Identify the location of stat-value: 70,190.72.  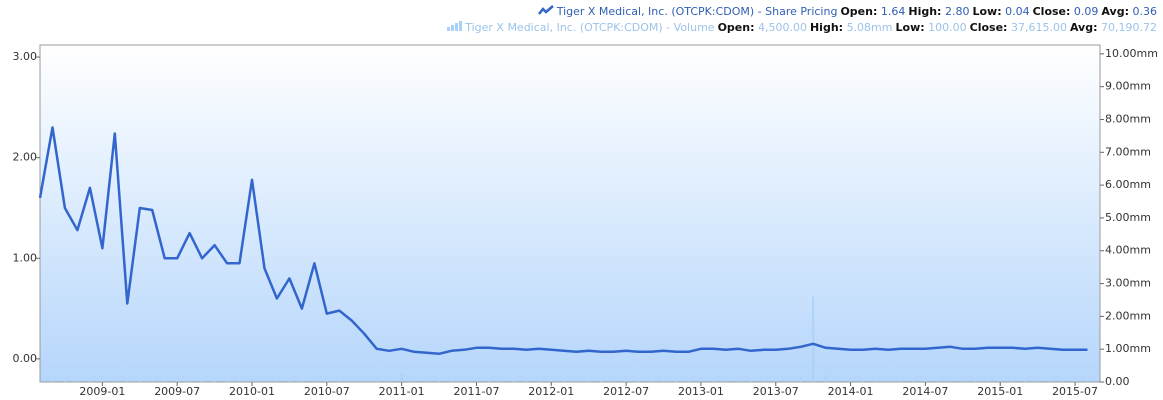
(1129, 27).